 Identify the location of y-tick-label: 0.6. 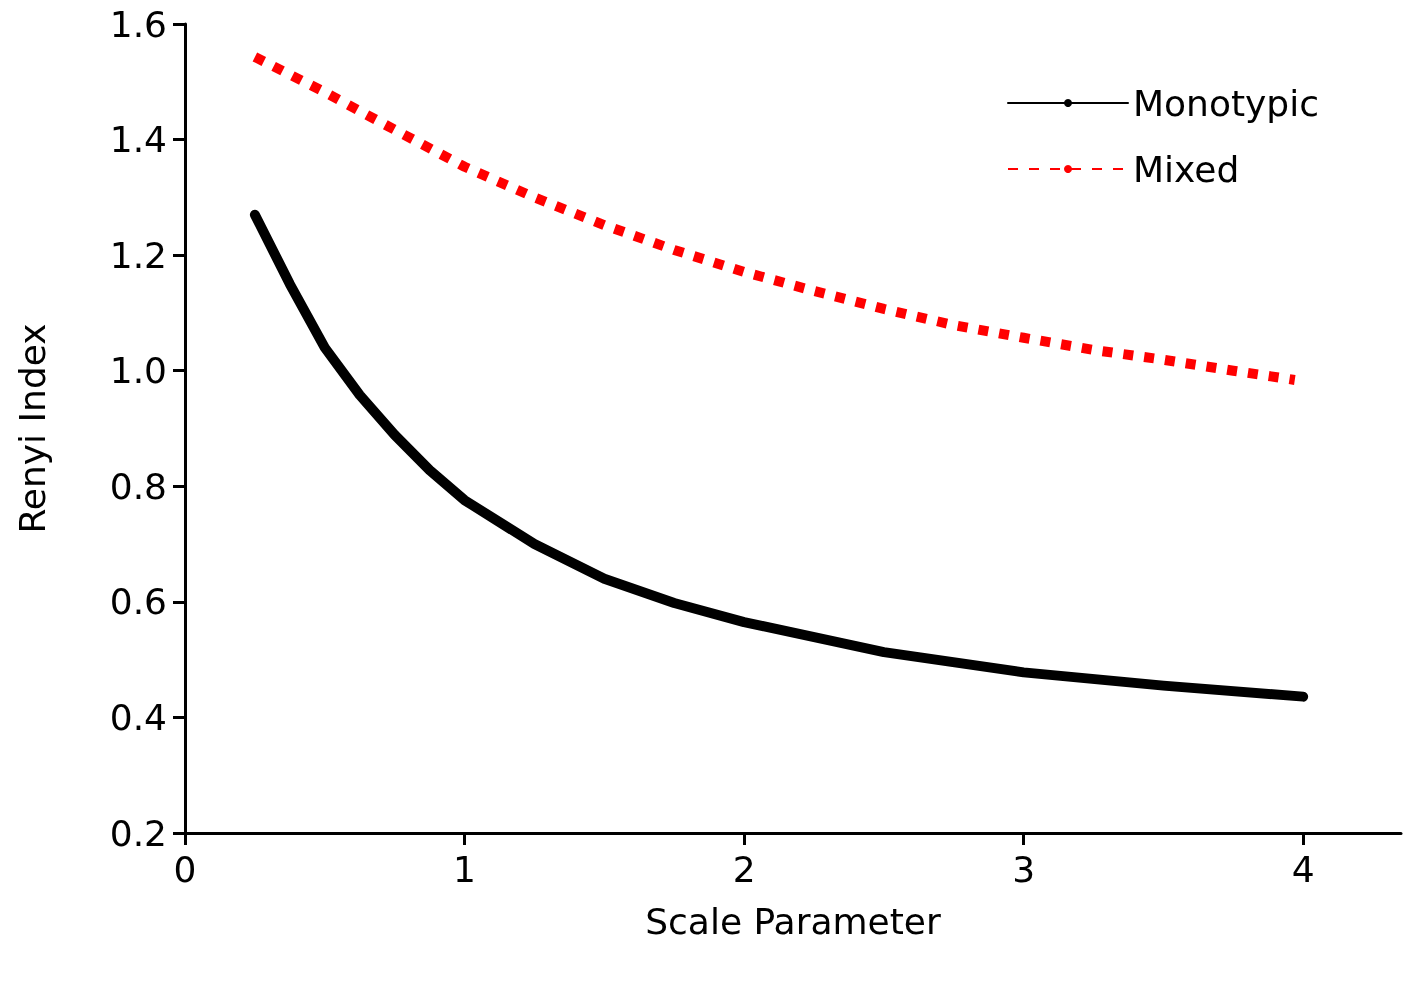
(138, 602).